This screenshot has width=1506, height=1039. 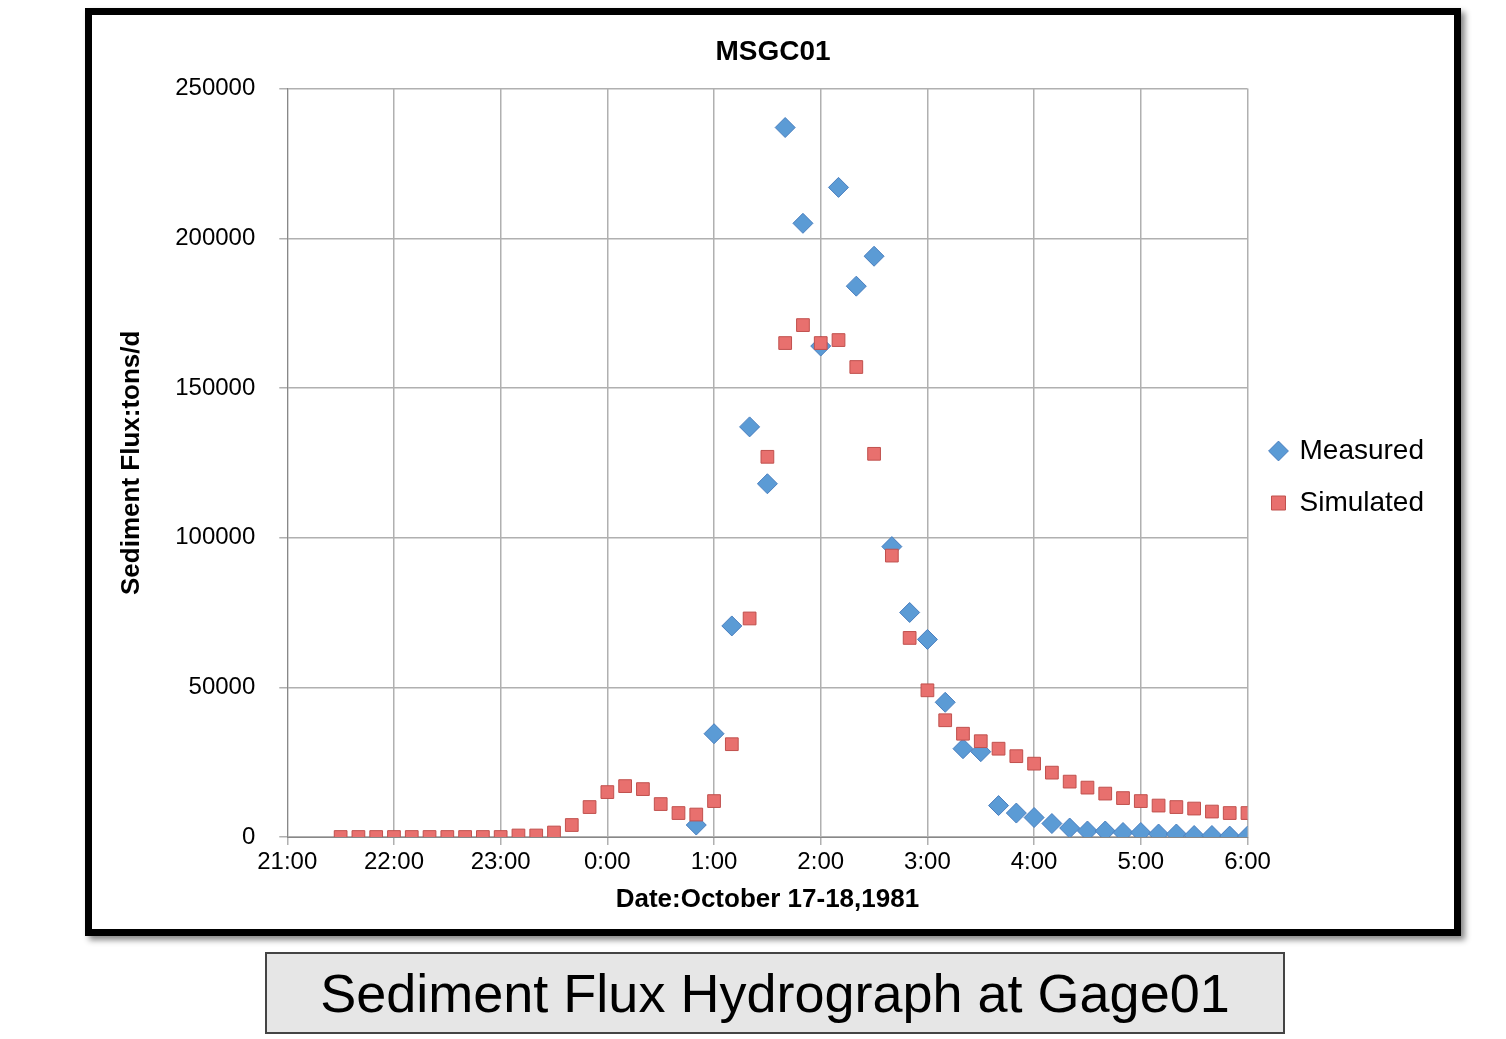 I want to click on x-tick-label: 21:00, so click(x=287, y=861).